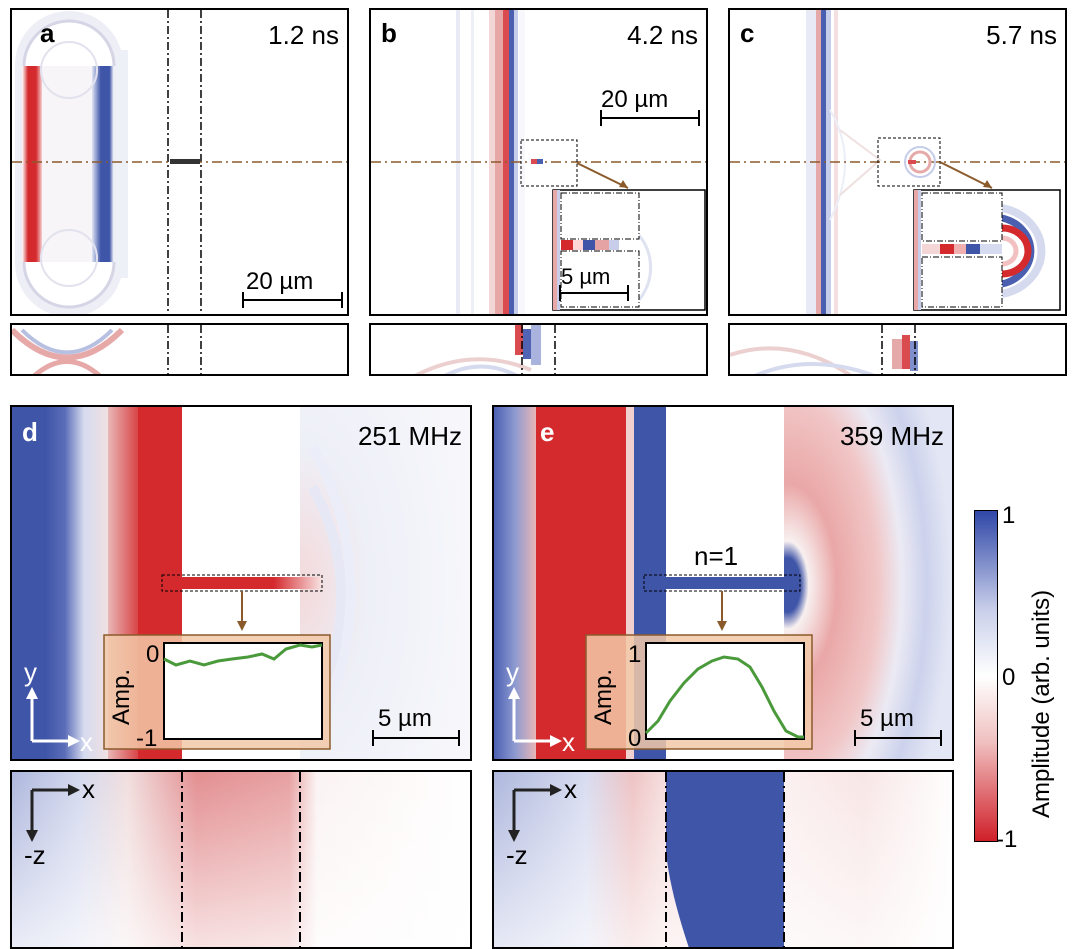 This screenshot has height=949, width=1075. What do you see at coordinates (898, 738) in the screenshot?
I see `panel-e-scale-bar` at bounding box center [898, 738].